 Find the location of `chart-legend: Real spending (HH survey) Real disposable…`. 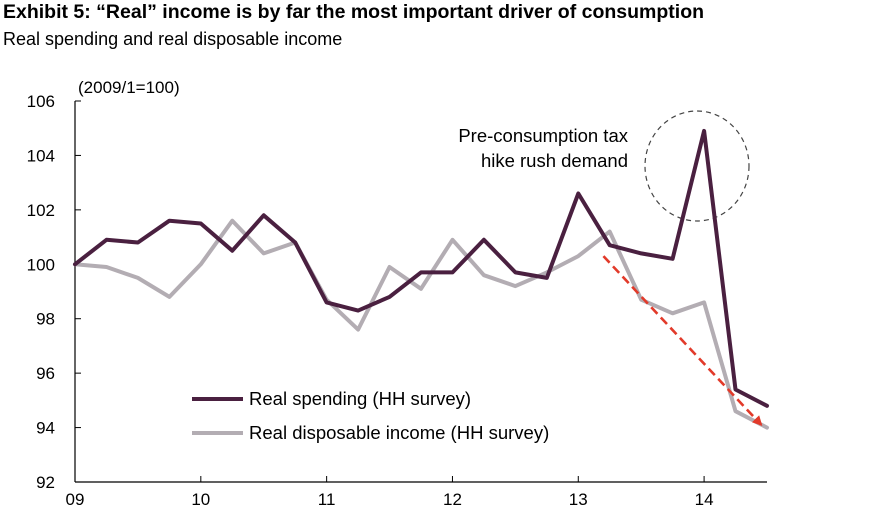

chart-legend: Real spending (HH survey) Real disposable… is located at coordinates (370, 415).